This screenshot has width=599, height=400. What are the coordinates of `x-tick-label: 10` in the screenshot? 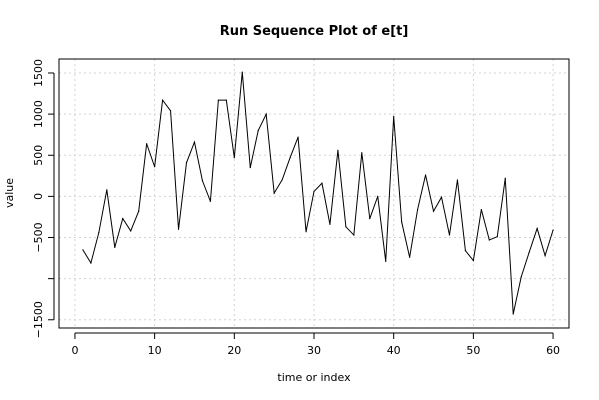 It's located at (155, 350).